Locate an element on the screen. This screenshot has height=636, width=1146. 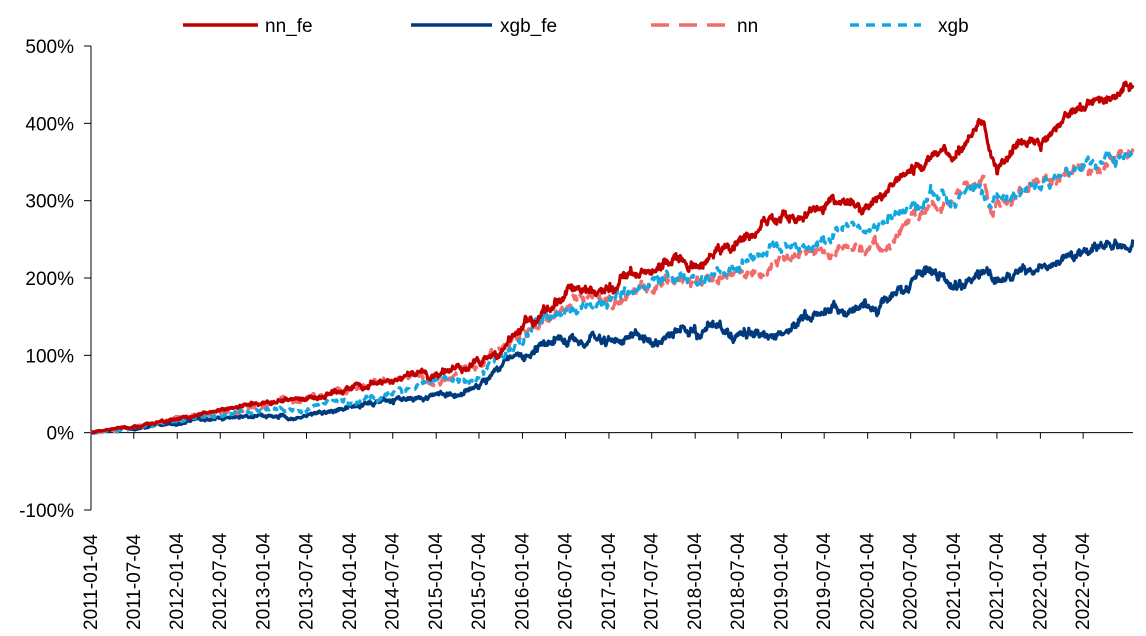
y-tick-label: 0% is located at coordinates (61, 434).